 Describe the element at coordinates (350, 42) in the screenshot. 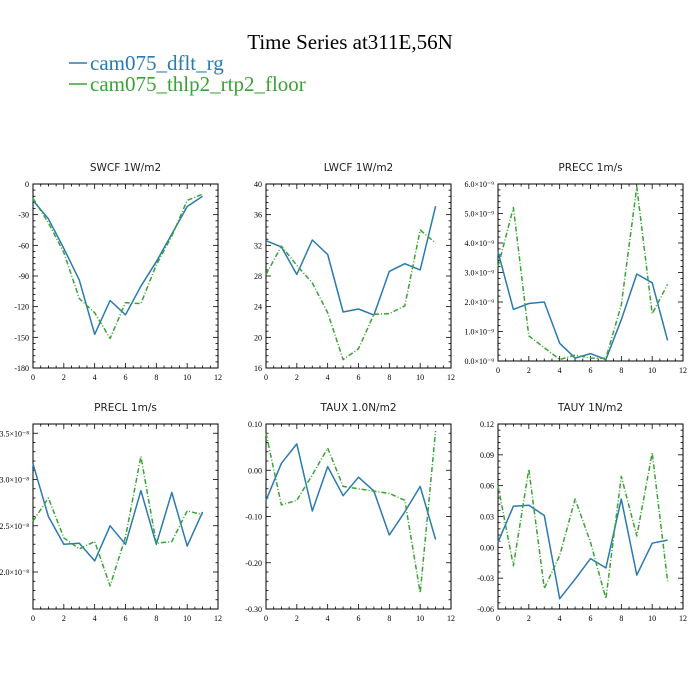

I see `figure-title: Time Series at311E,56N` at that location.